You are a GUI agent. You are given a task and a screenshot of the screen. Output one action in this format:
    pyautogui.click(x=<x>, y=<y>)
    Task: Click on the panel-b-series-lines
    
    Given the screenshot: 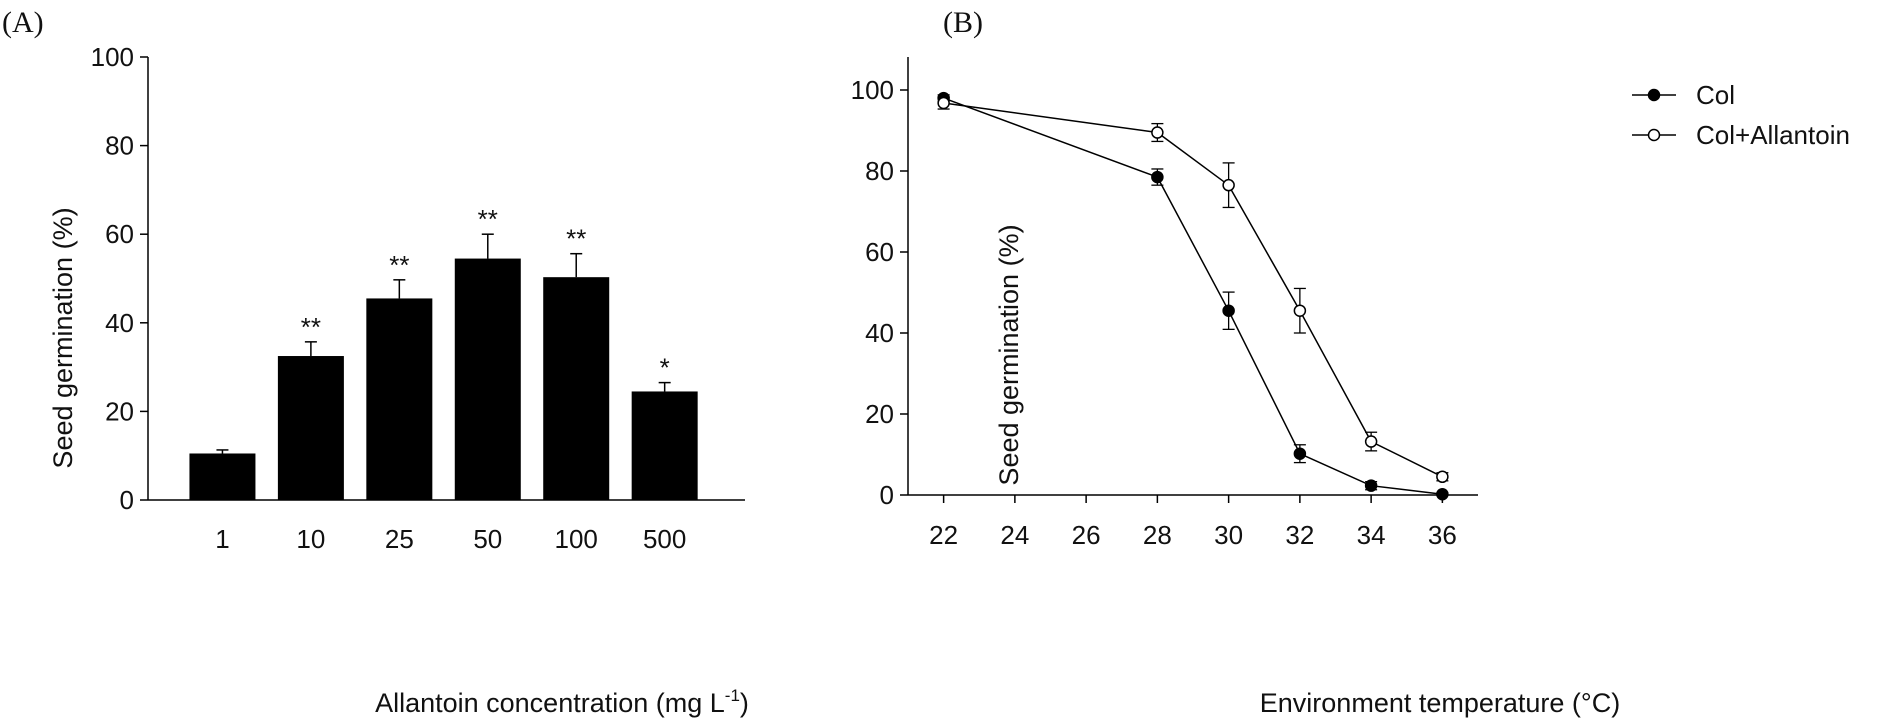 What is the action you would take?
    pyautogui.click(x=1193, y=296)
    